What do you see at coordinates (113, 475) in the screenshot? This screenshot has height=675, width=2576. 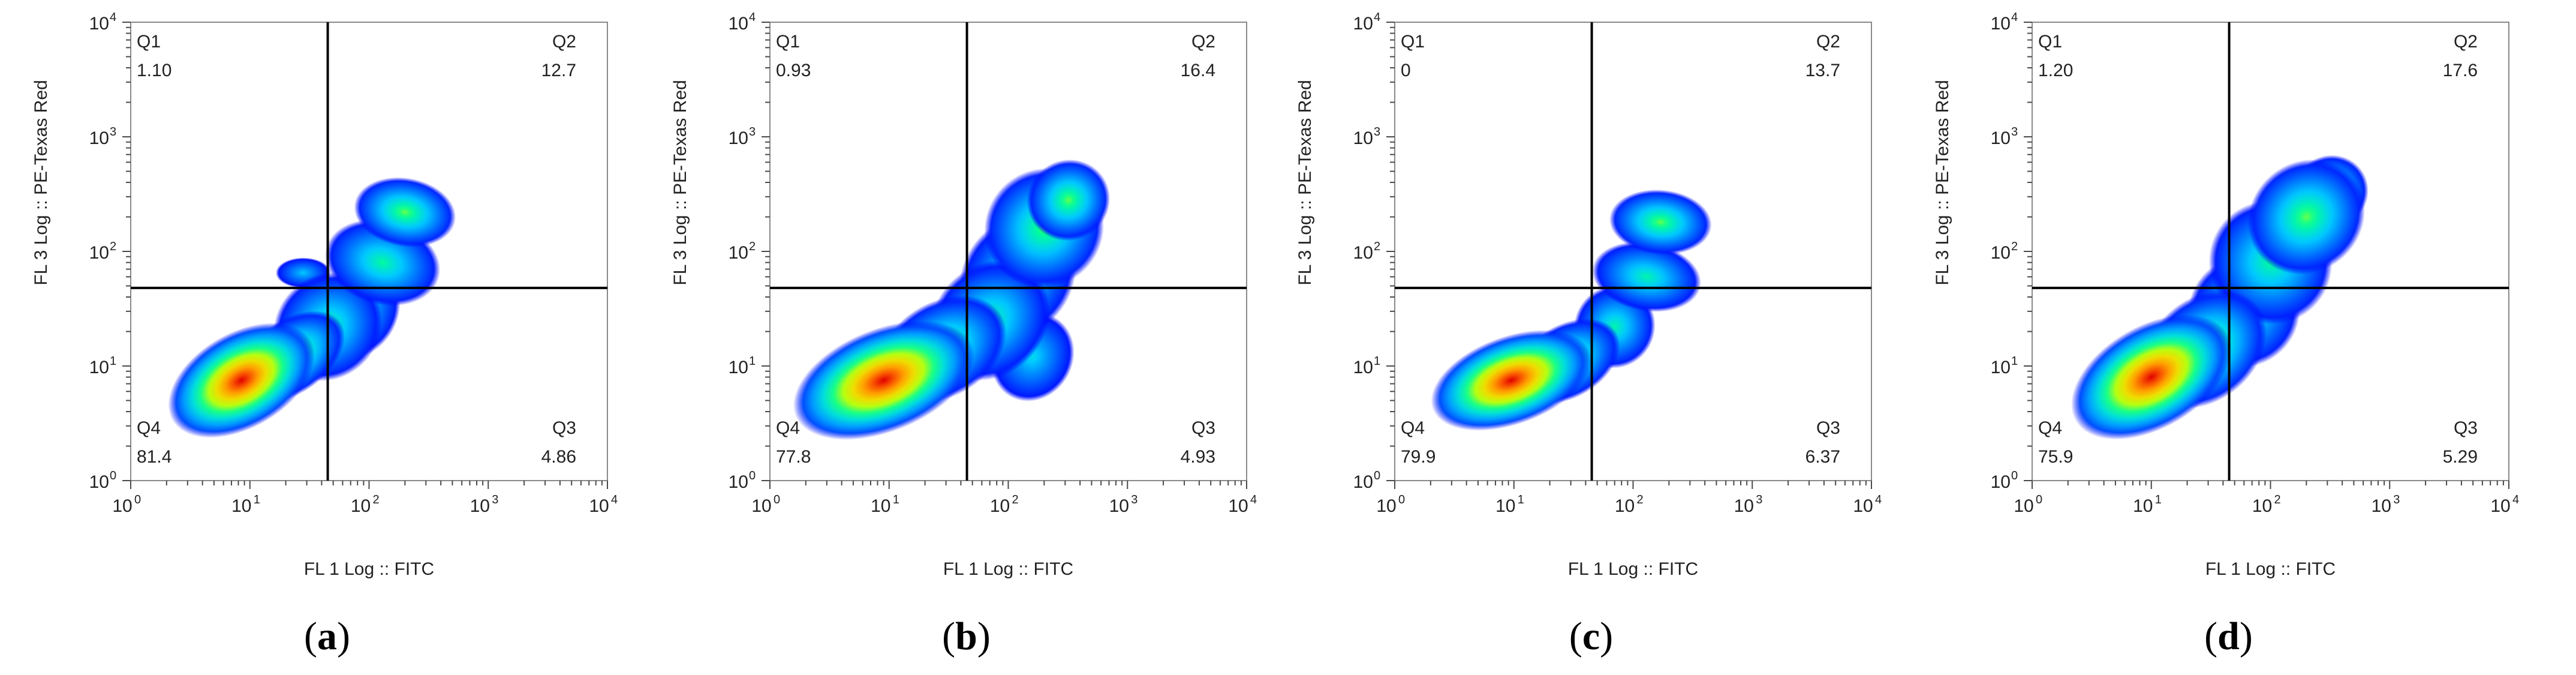 I see `y-tick-exponent: 0` at bounding box center [113, 475].